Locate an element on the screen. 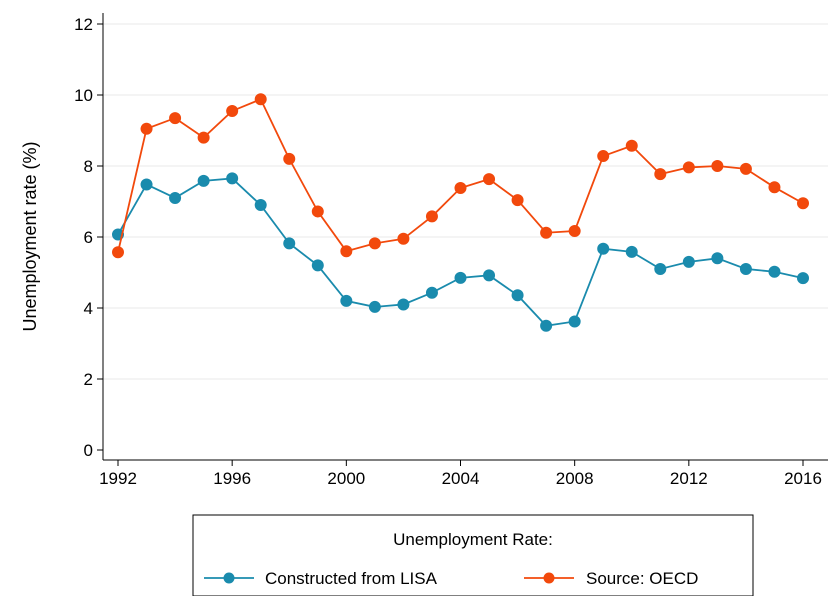 Image resolution: width=838 pixels, height=596 pixels. legend-label: Constructed from LISA is located at coordinates (351, 578).